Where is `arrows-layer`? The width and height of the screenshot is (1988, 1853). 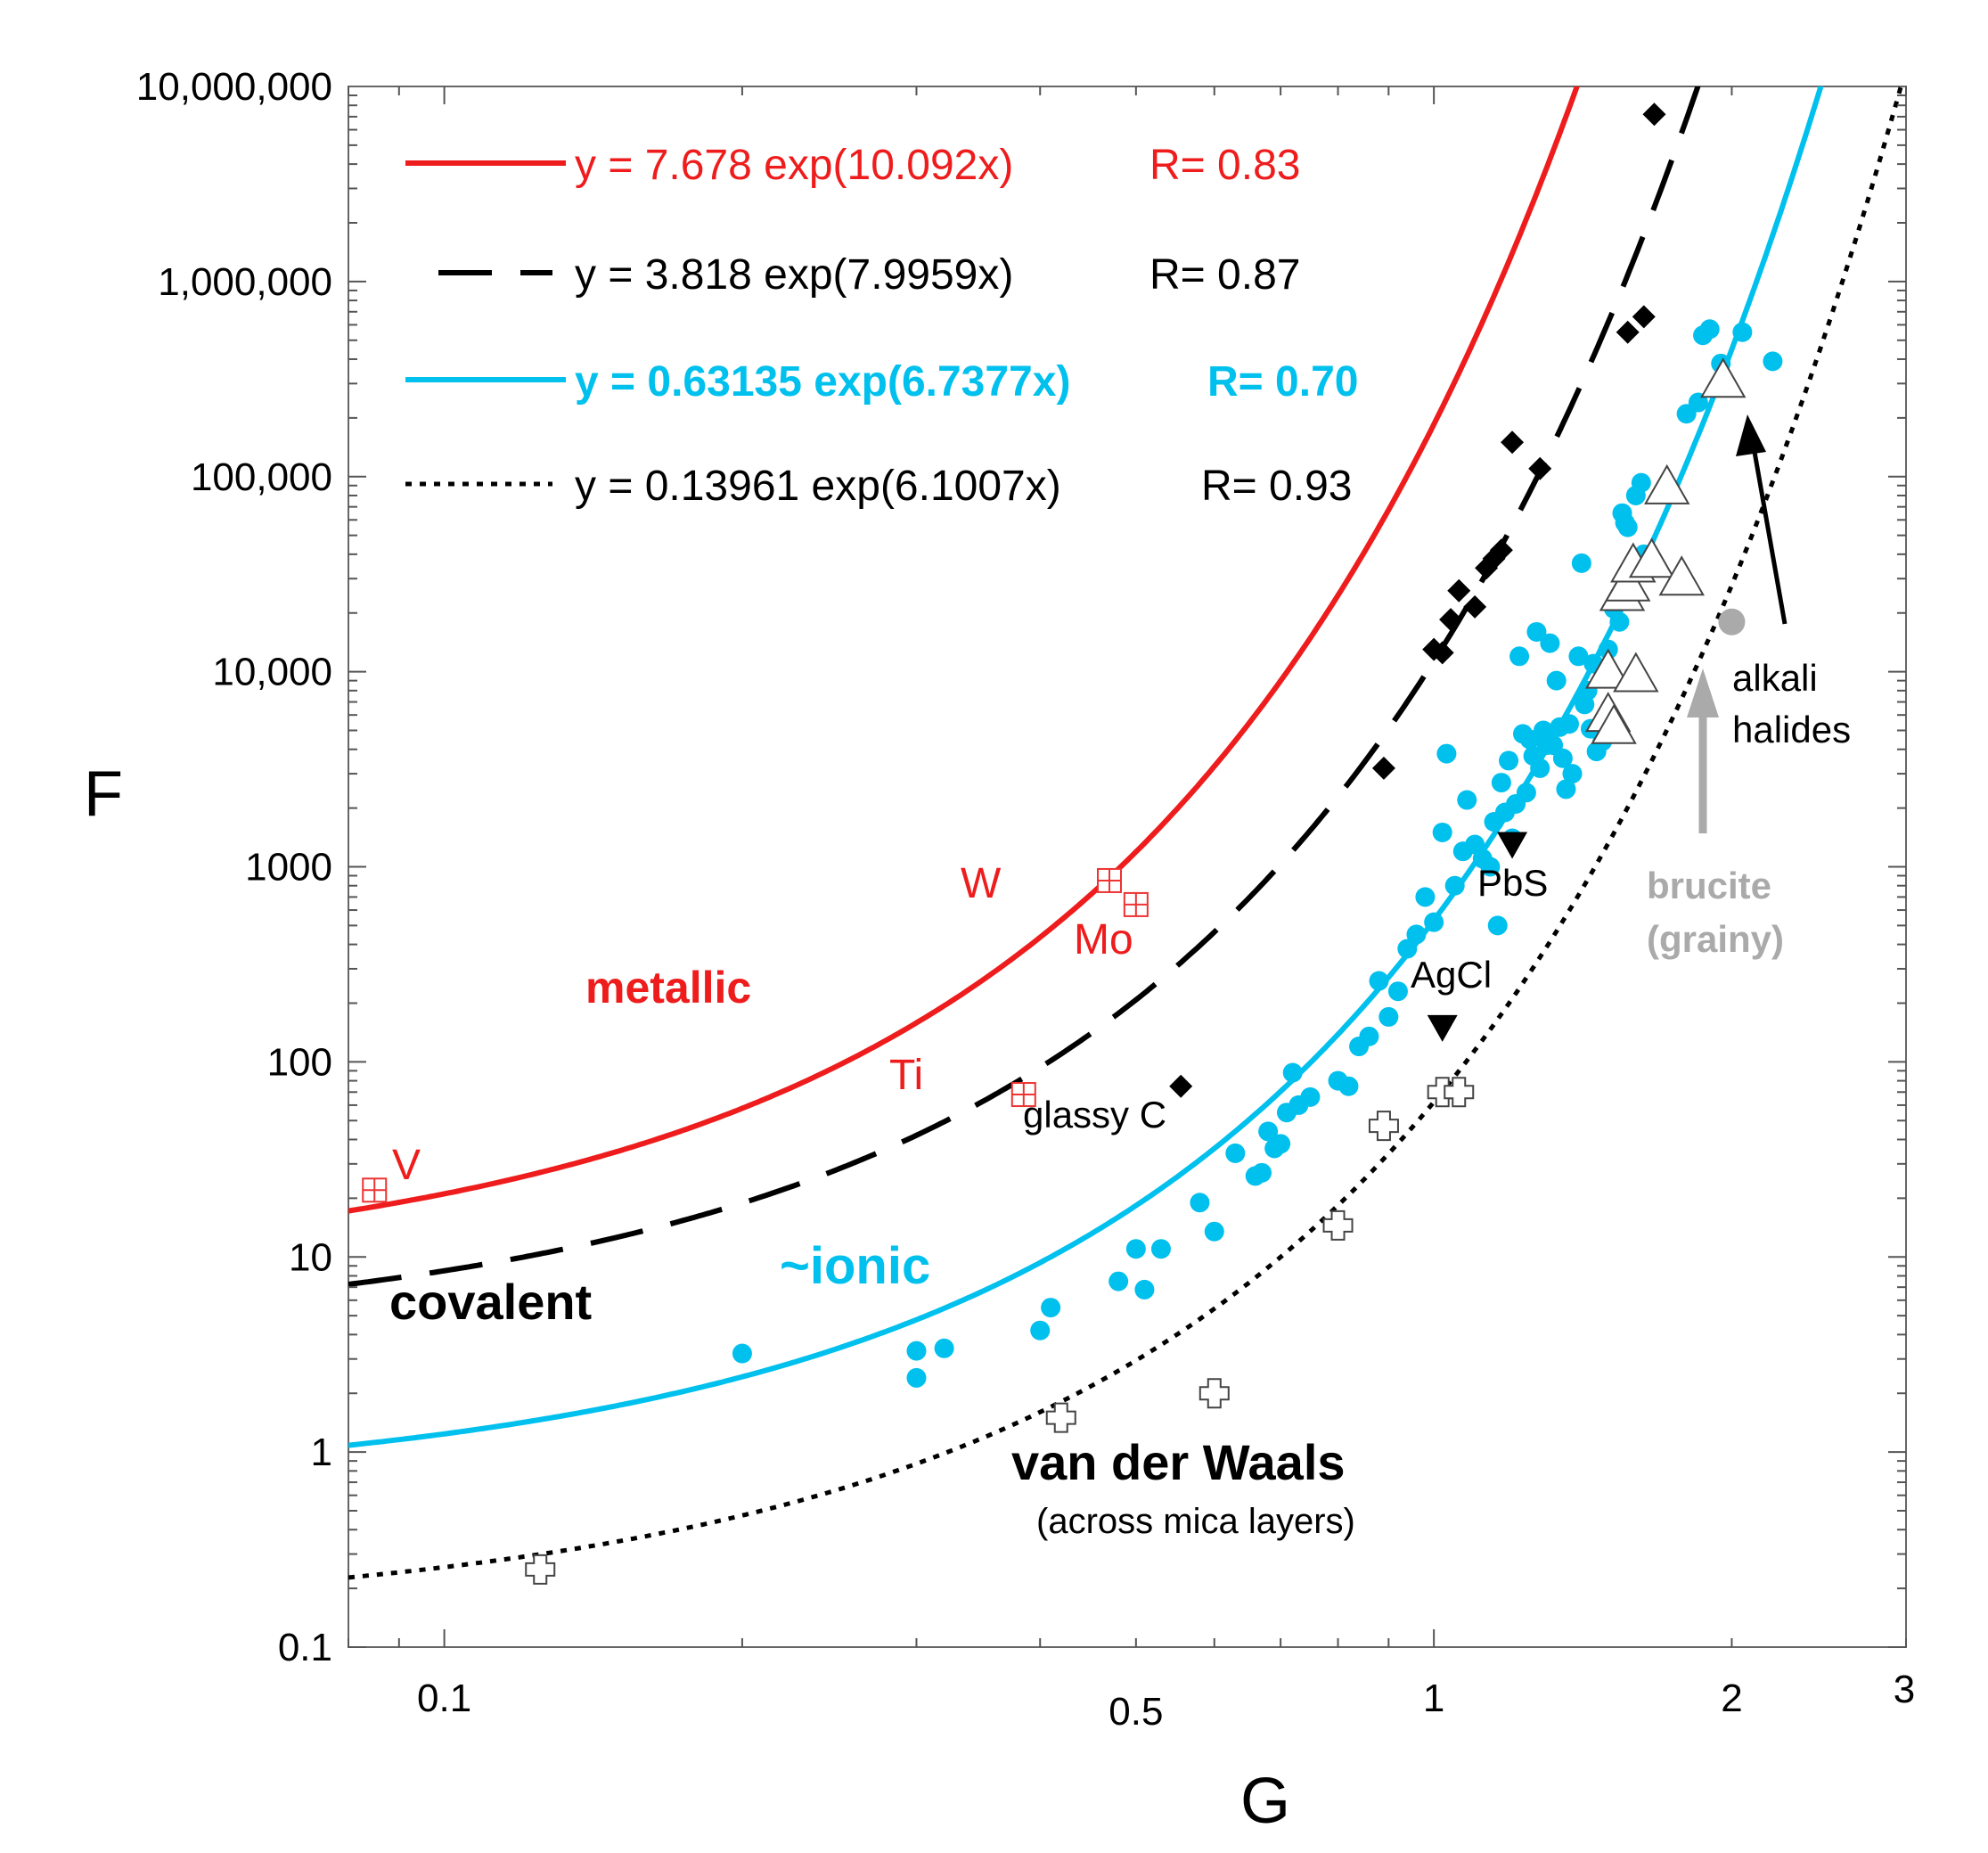
arrows-layer is located at coordinates (1737, 623).